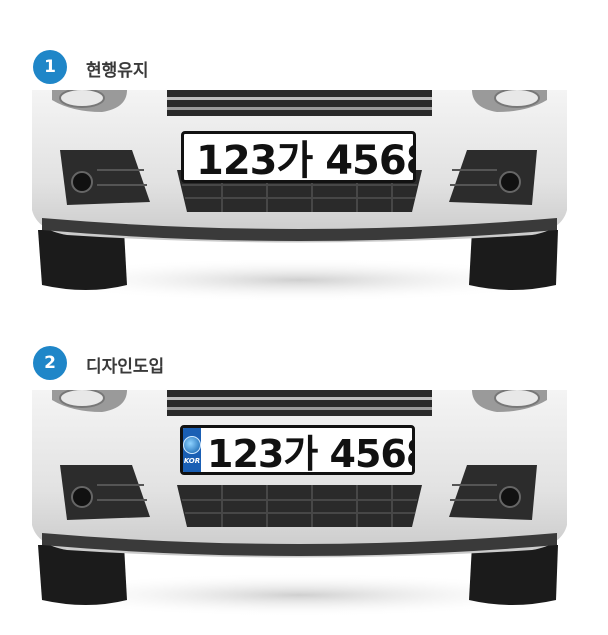  I want to click on option-title: 디자인도입, so click(125, 367).